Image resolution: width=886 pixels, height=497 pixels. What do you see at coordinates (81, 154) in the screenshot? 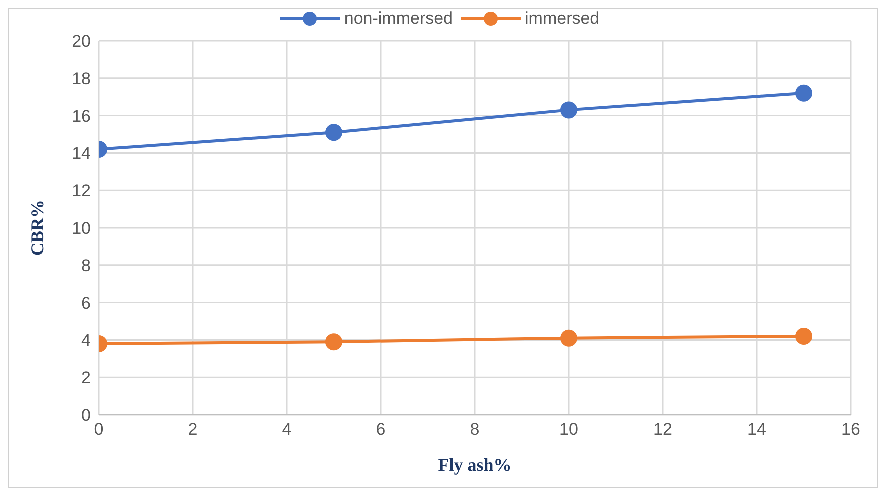
I see `y-tick-label: 14` at bounding box center [81, 154].